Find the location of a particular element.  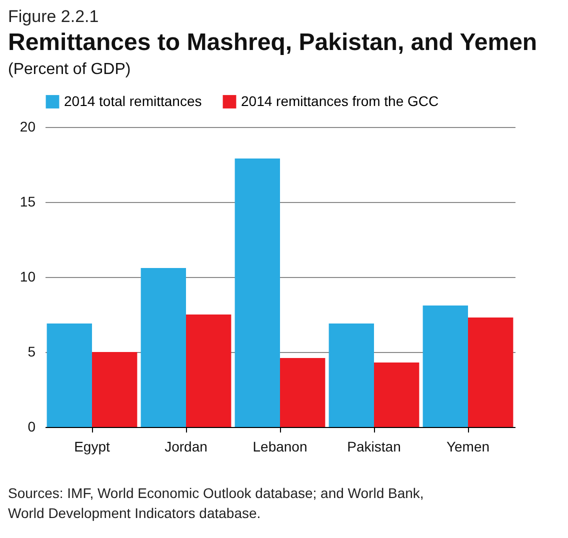

y-tick-label: 10 is located at coordinates (28, 276).